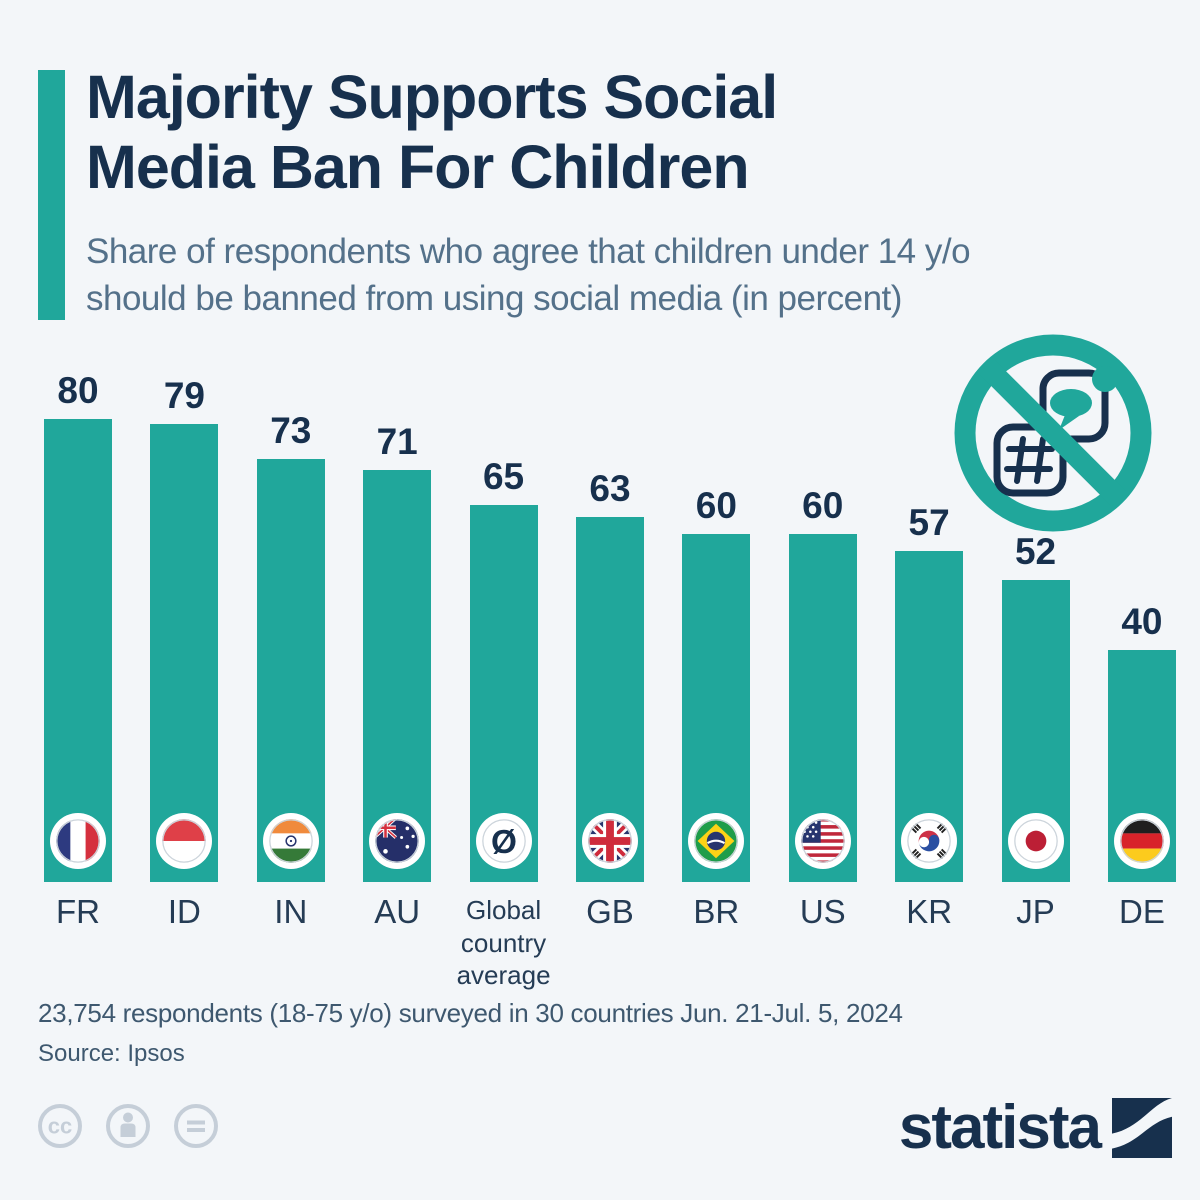 The width and height of the screenshot is (1200, 1200). I want to click on title-accent-bar, so click(51, 195).